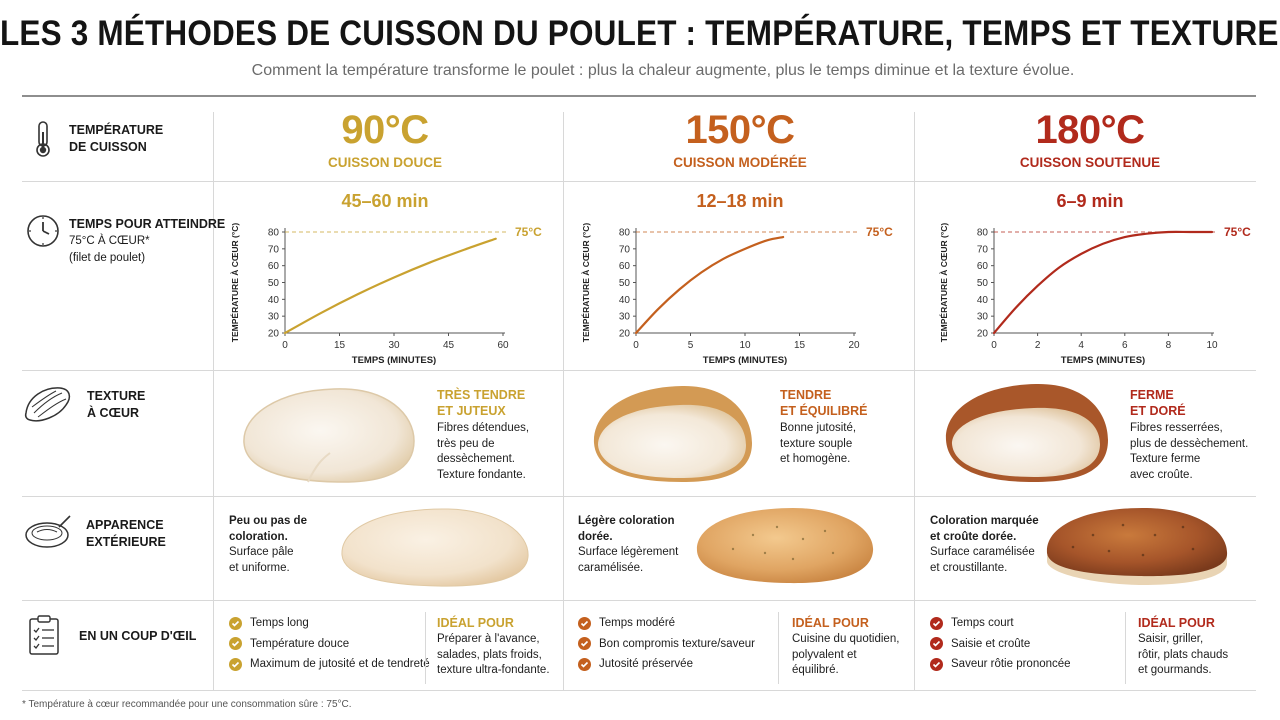 The image size is (1280, 720). What do you see at coordinates (1000, 664) in the screenshot?
I see `check-item: Saveur rôtie prononcée` at bounding box center [1000, 664].